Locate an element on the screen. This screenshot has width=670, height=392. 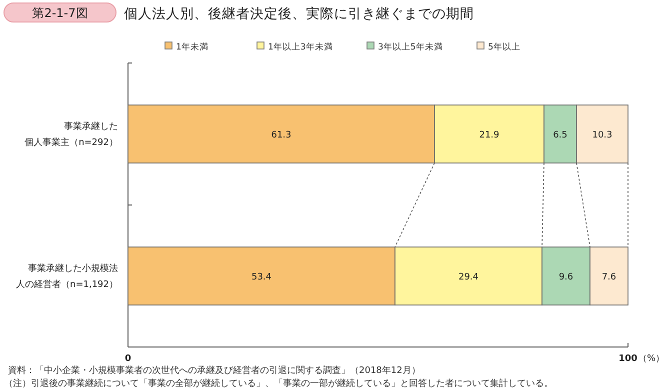
x-tick-label: 100 is located at coordinates (628, 359).